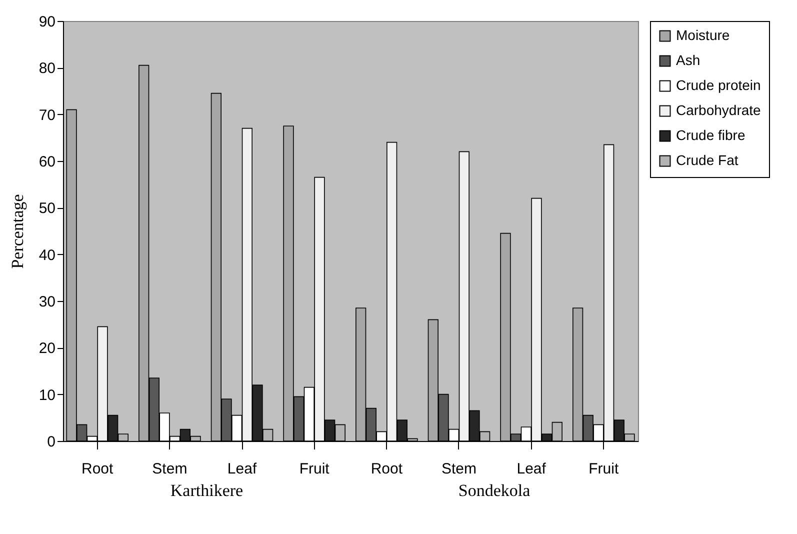 This screenshot has height=534, width=797. What do you see at coordinates (47, 349) in the screenshot?
I see `y-tick-label: 20` at bounding box center [47, 349].